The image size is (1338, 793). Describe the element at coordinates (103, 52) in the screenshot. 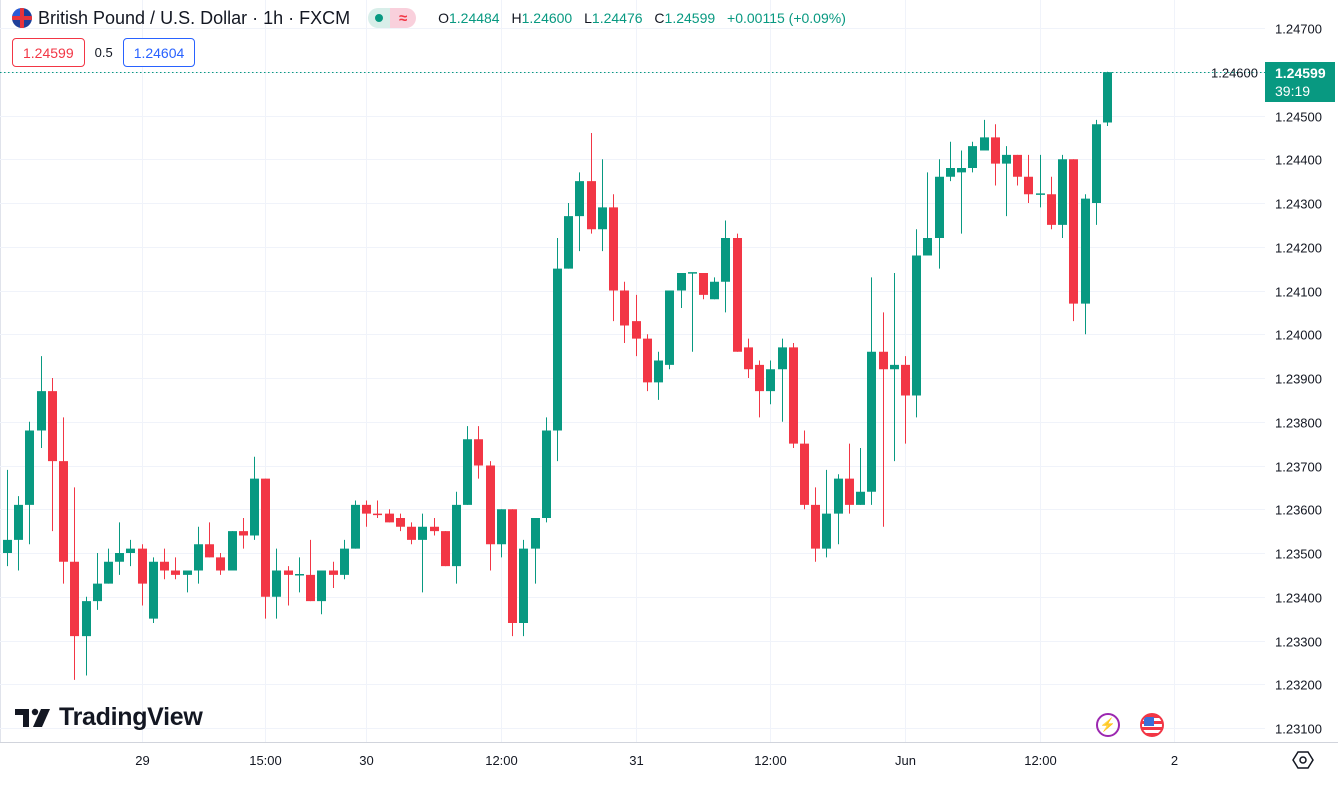

I see `spread-value: 0.5` at that location.